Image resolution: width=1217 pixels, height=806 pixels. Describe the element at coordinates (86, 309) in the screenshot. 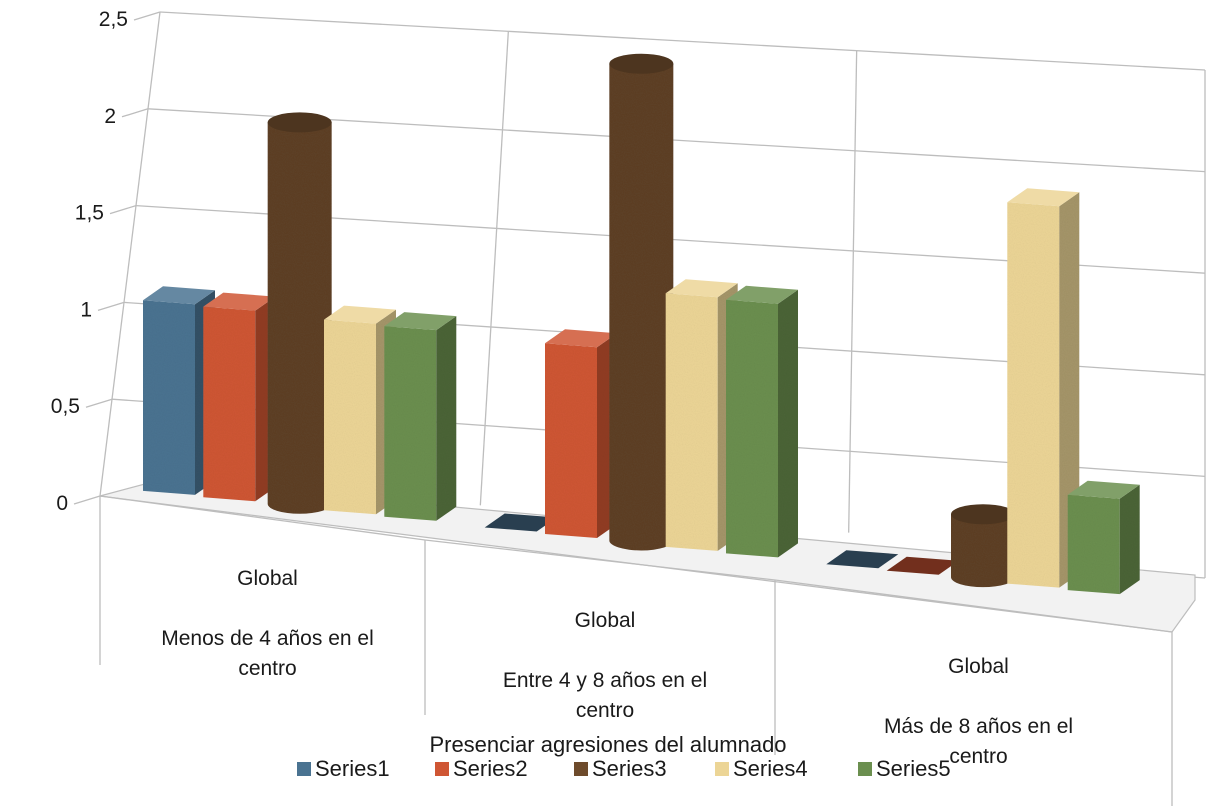

I see `y-tick-label: 1` at that location.